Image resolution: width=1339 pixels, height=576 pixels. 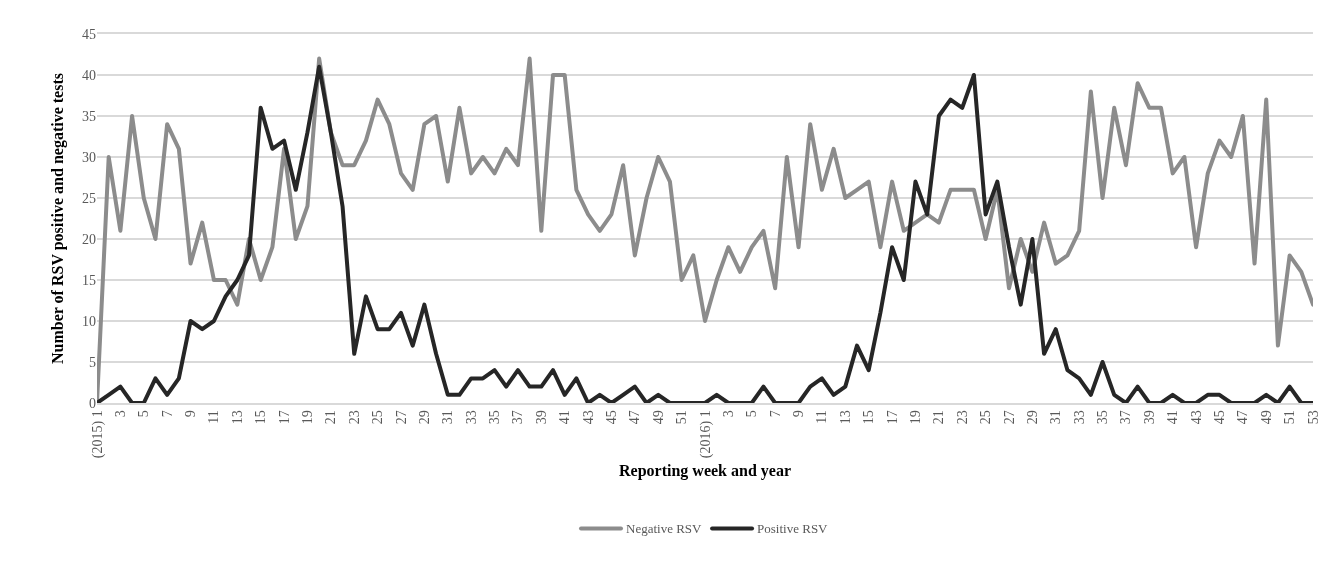 I want to click on y-tick-label: 20, so click(x=89, y=239).